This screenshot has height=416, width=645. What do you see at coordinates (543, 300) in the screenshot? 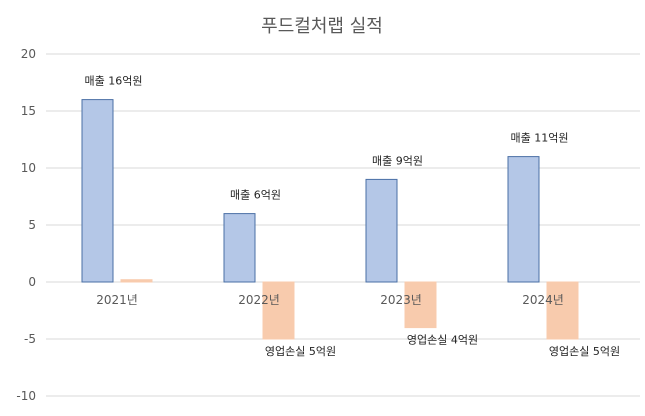
I see `x-tick-label: 2024년` at bounding box center [543, 300].